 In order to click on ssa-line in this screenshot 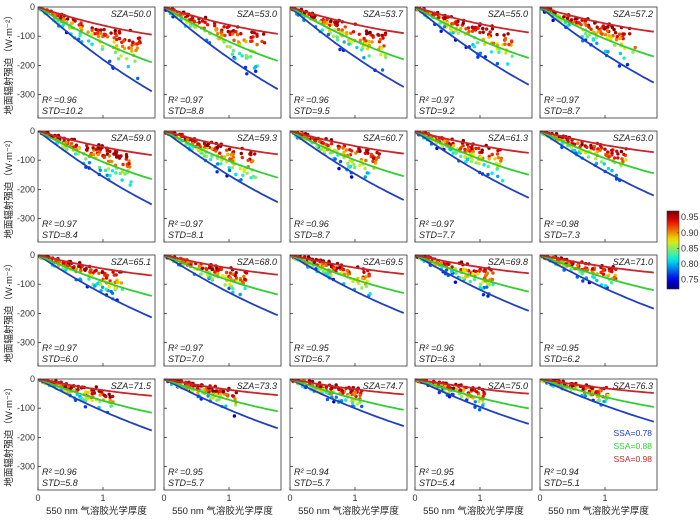, I will do `click(221, 155)`.